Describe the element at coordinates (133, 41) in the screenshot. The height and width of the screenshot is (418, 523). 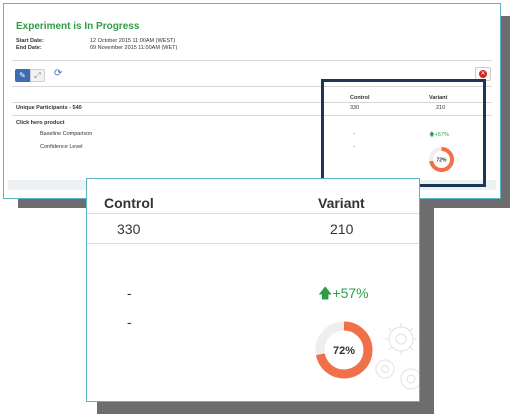
I see `start-date-value: 12 October 2015 11:00AM (WEST)` at that location.